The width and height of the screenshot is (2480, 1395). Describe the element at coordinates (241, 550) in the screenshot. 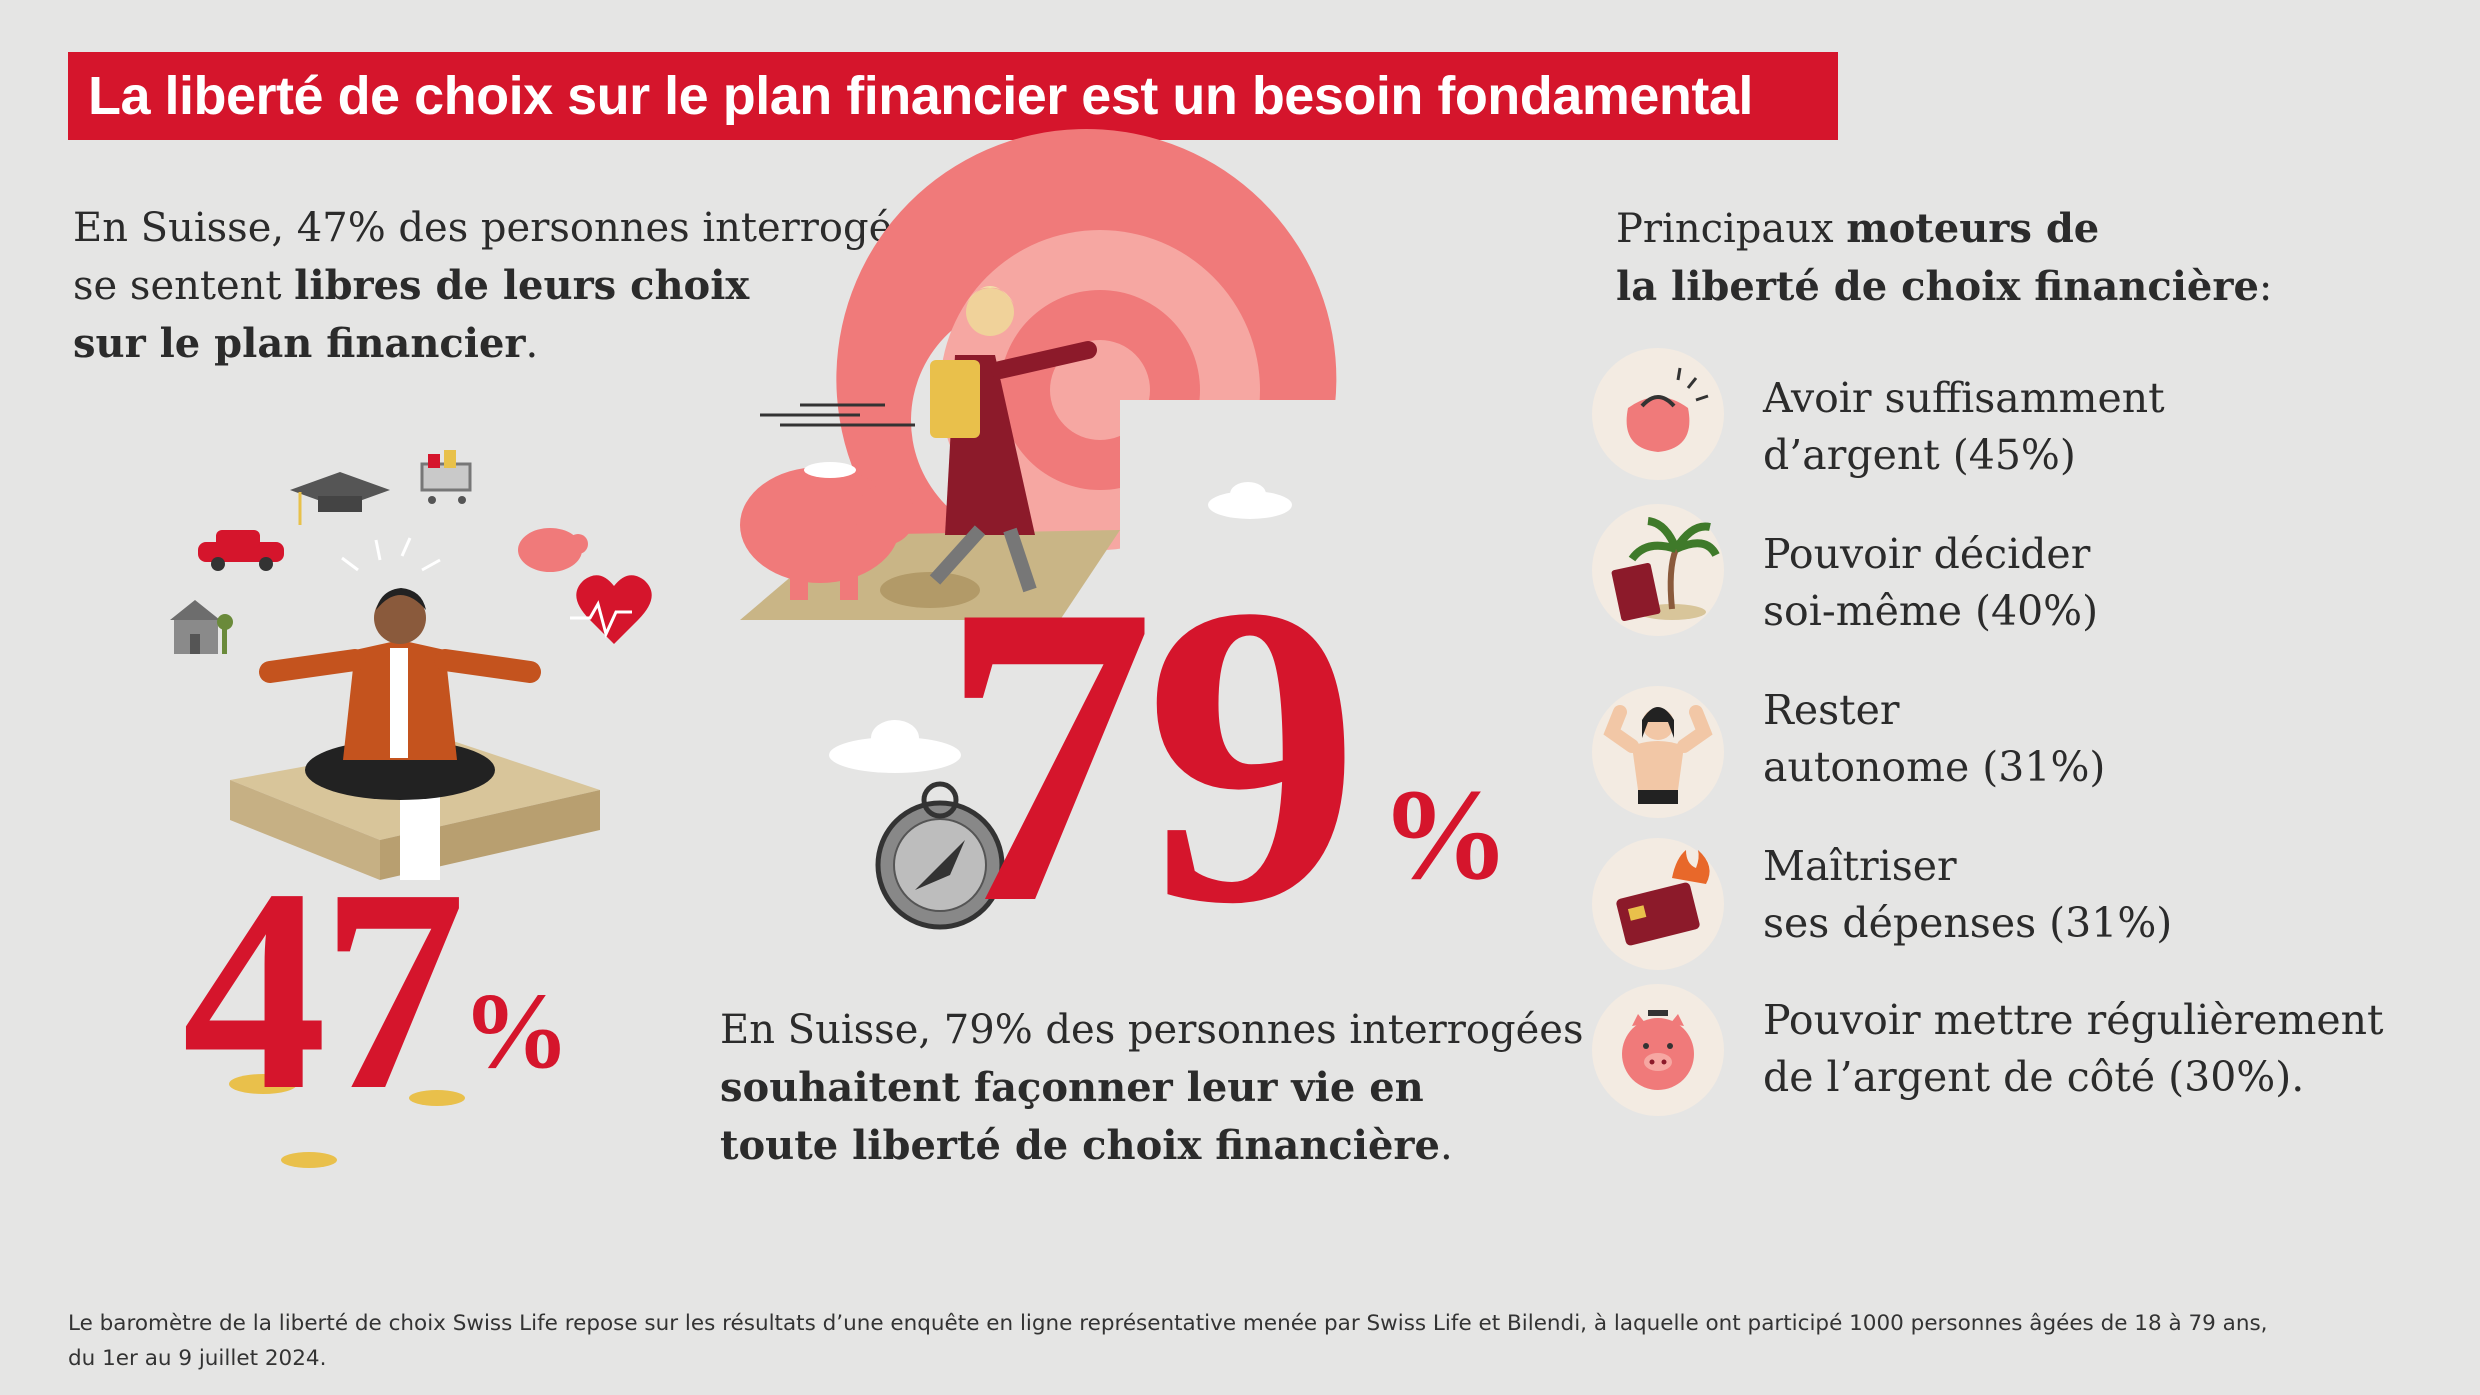

I see `car-icon` at that location.